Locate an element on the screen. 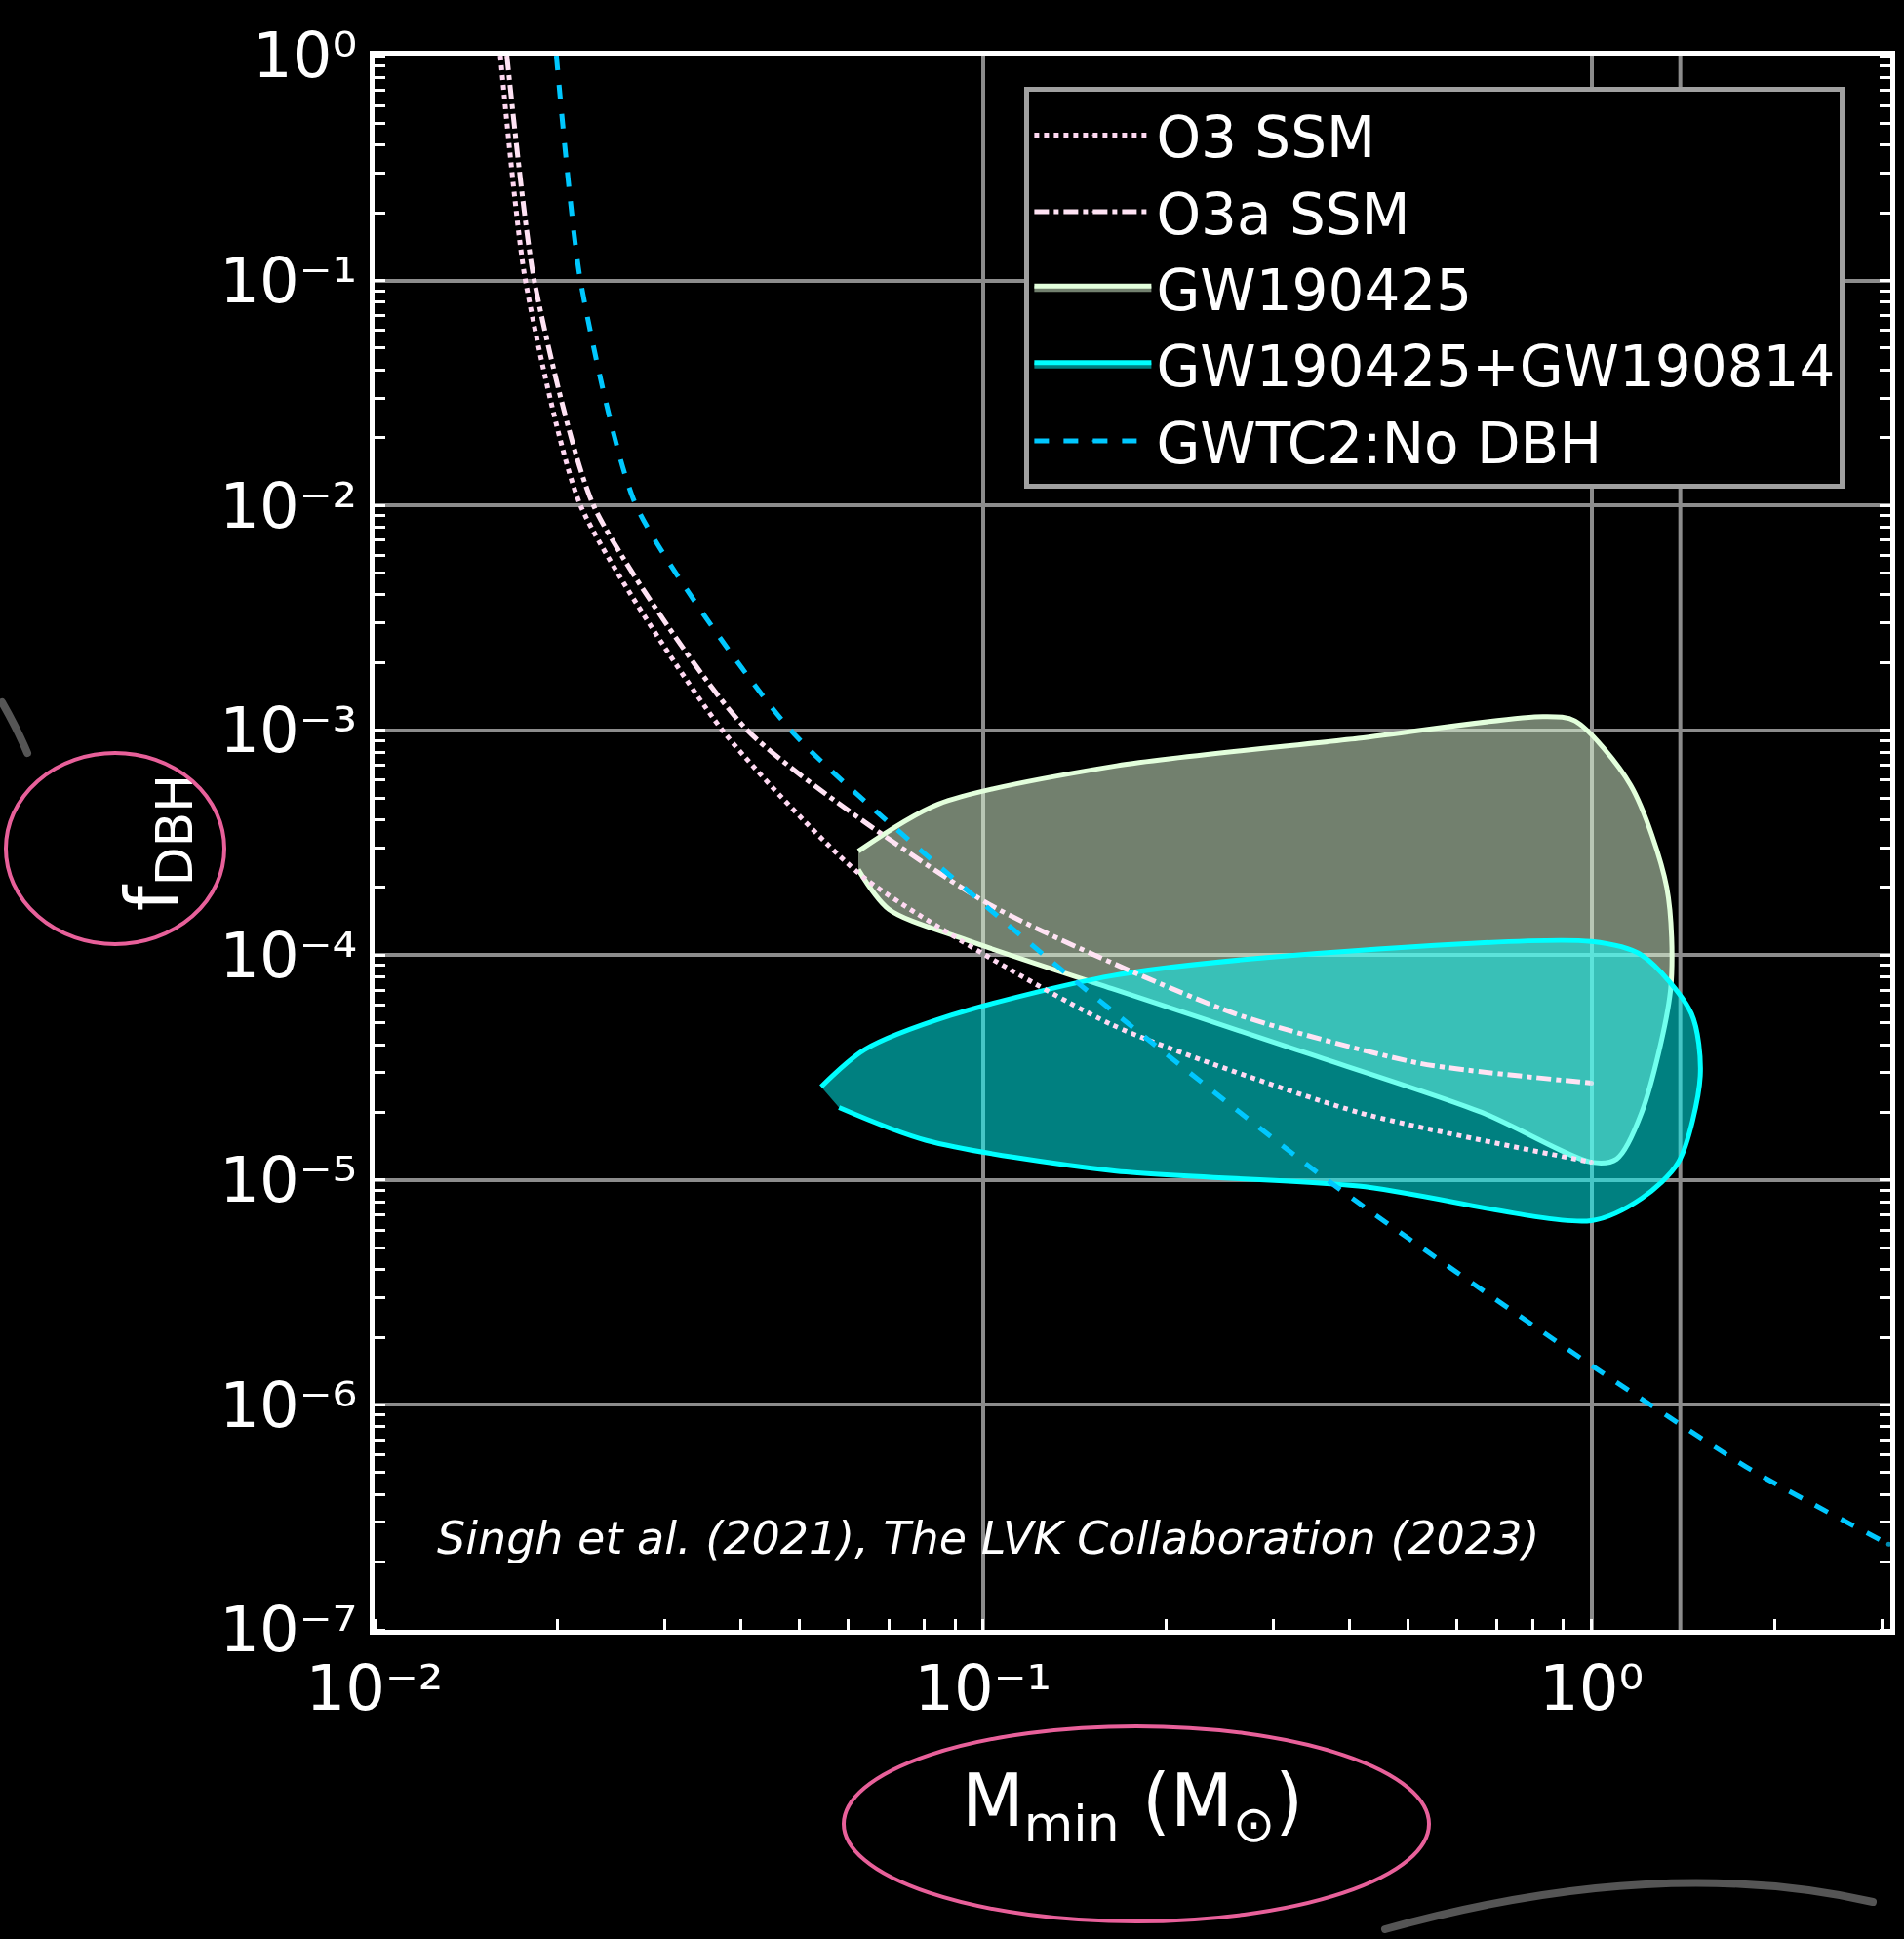 This screenshot has height=1939, width=1904. y-tick-label: 10⁻¹ is located at coordinates (288, 280).